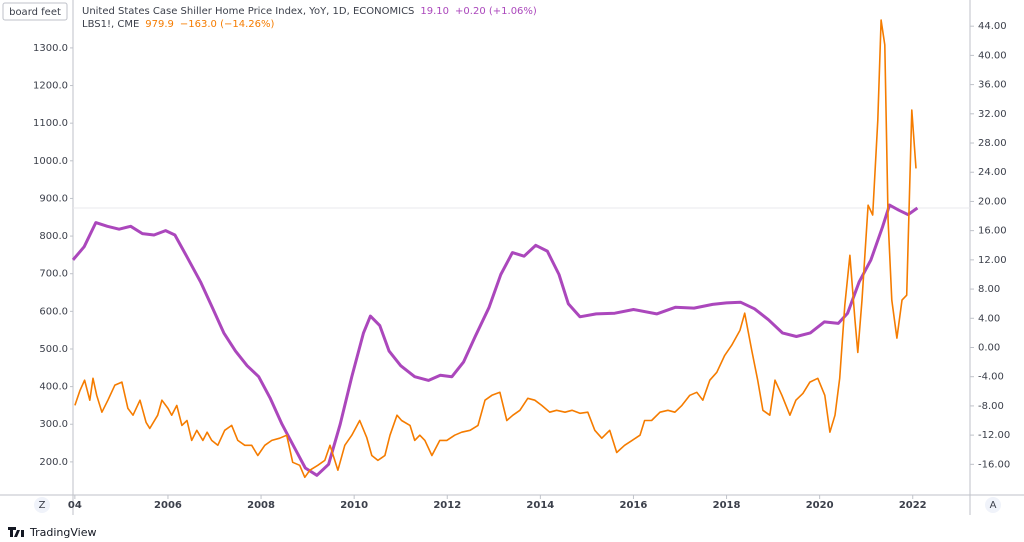  What do you see at coordinates (261, 505) in the screenshot?
I see `x-tick-label: 2008` at bounding box center [261, 505].